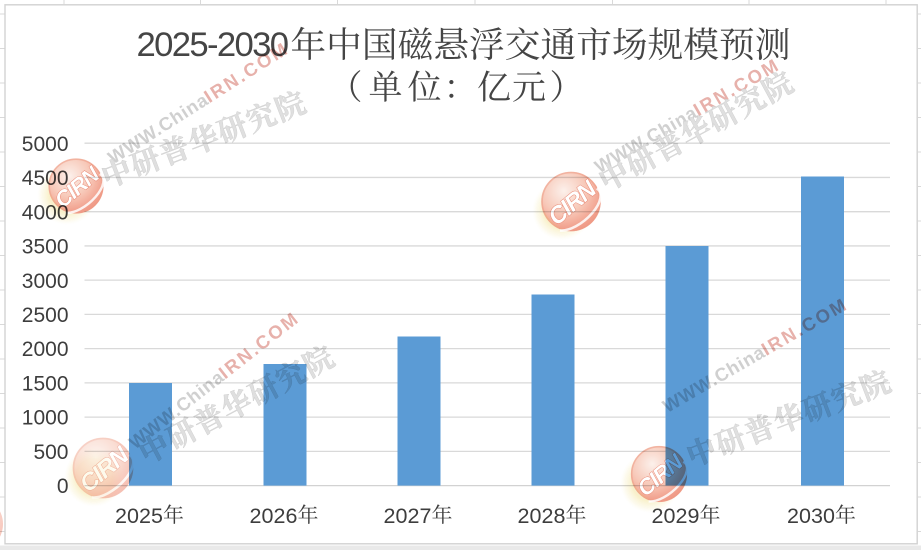  Describe the element at coordinates (63, 486) in the screenshot. I see `svg-text: 0` at that location.